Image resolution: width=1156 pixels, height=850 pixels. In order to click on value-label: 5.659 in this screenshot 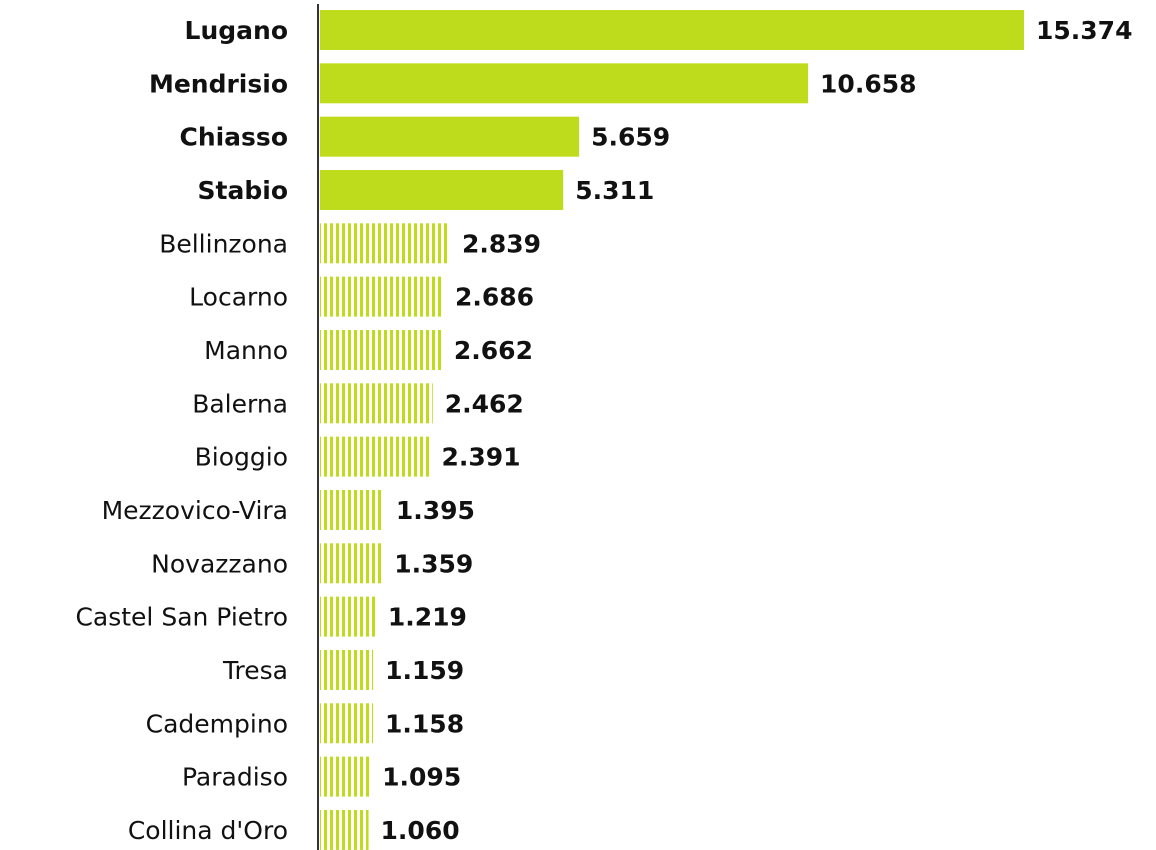, I will do `click(630, 137)`.